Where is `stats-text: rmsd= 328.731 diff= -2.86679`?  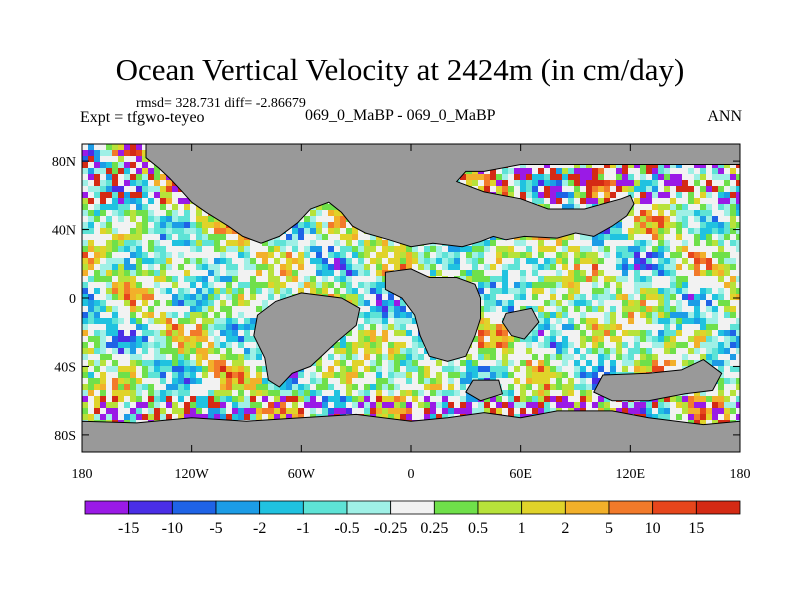 stats-text: rmsd= 328.731 diff= -2.86679 is located at coordinates (221, 103).